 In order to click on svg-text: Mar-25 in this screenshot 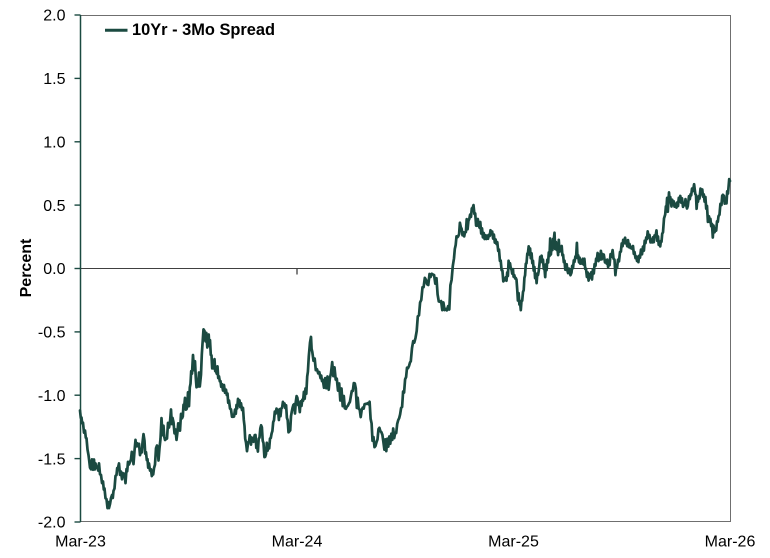, I will do `click(513, 542)`.